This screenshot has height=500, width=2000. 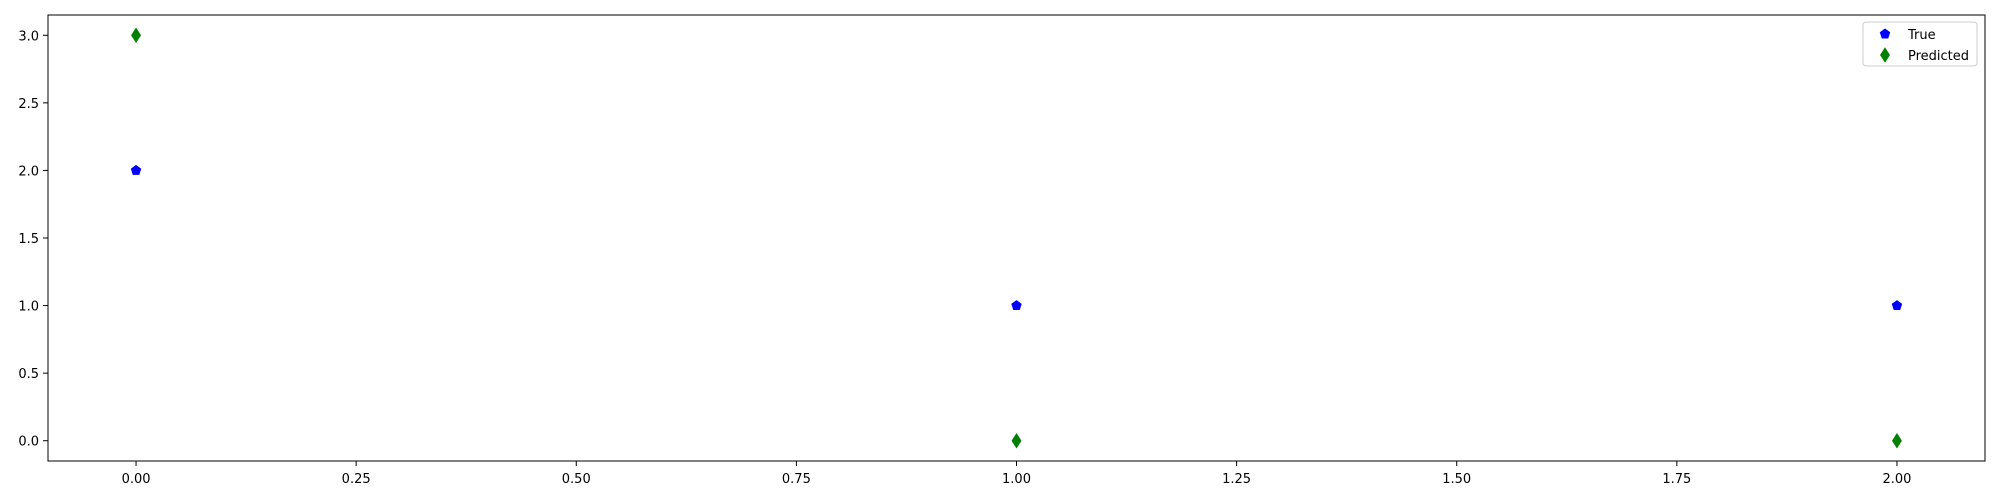 What do you see at coordinates (28, 36) in the screenshot?
I see `y-tick-label: 3.0` at bounding box center [28, 36].